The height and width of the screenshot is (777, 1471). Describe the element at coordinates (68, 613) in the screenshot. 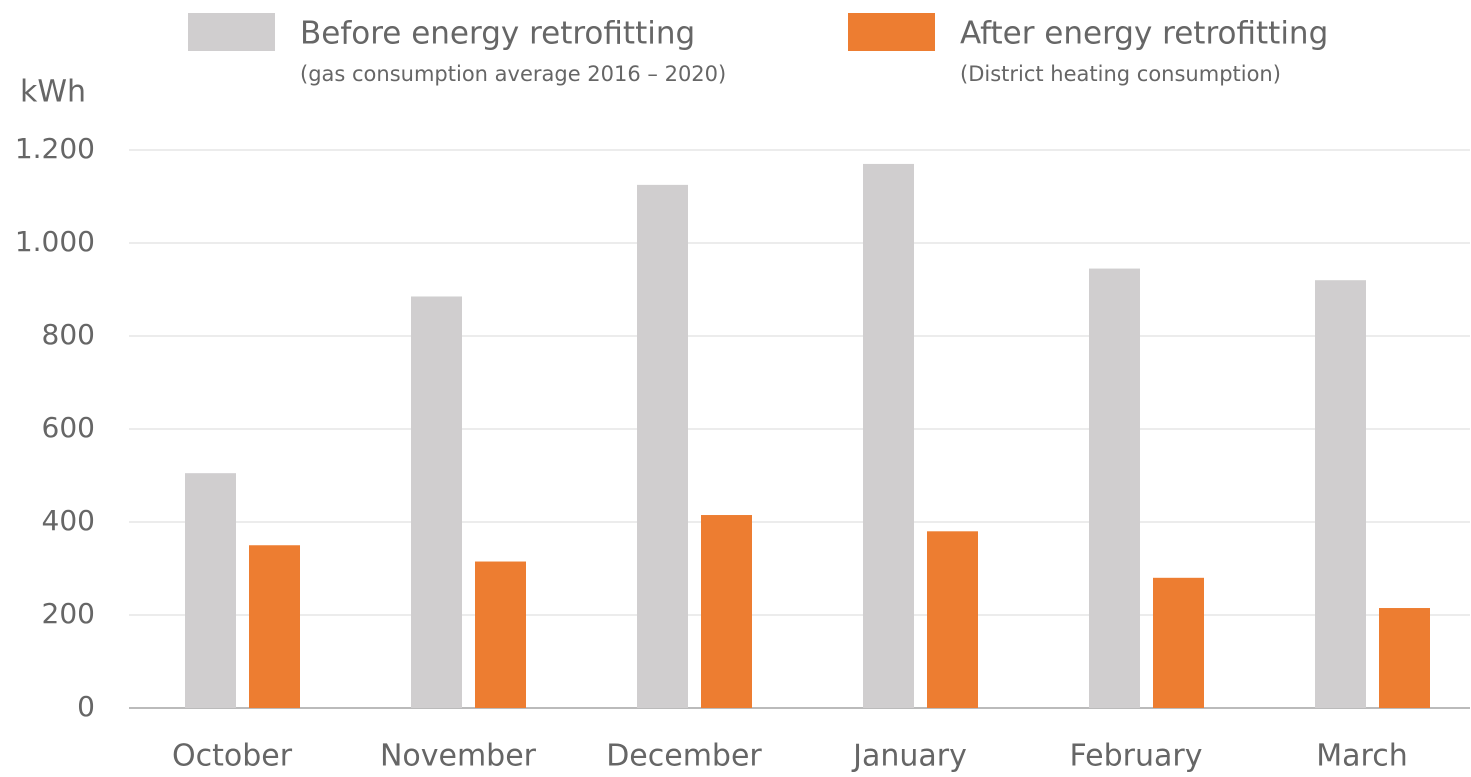

I see `y-tick-label: 200` at that location.